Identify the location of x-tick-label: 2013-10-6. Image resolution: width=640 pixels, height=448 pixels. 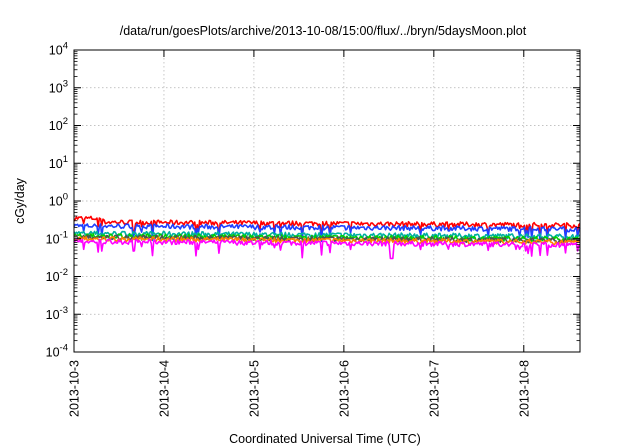
(344, 388).